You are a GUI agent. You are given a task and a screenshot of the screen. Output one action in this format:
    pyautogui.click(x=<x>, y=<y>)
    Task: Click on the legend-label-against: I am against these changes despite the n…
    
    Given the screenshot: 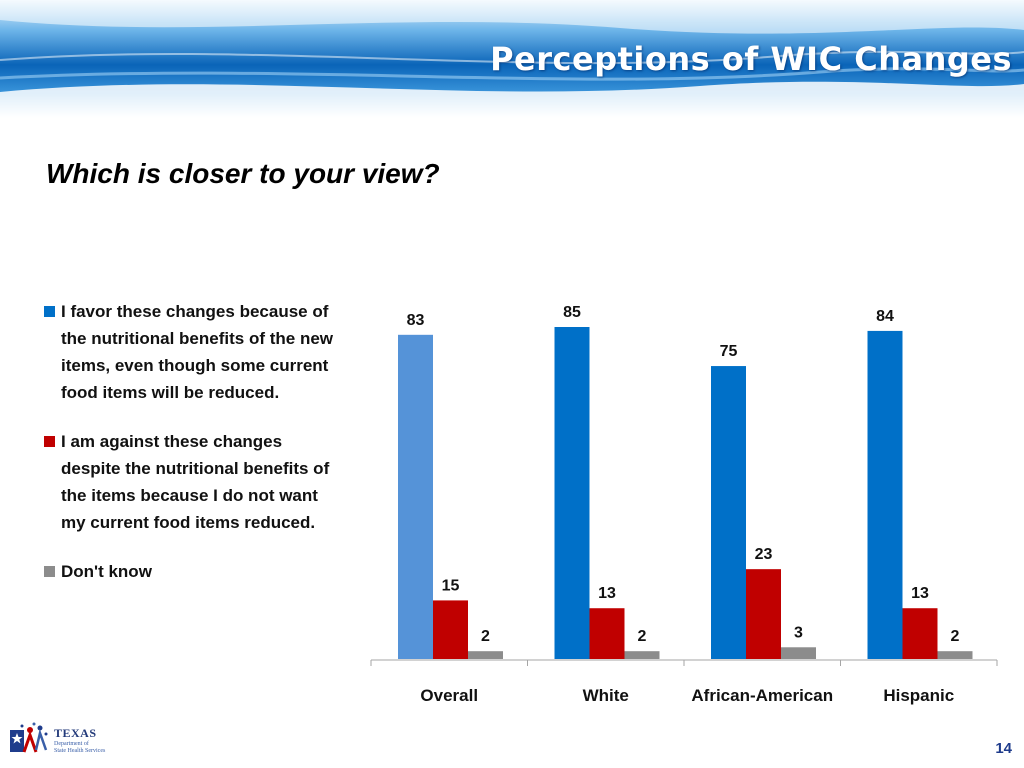 What is the action you would take?
    pyautogui.click(x=195, y=482)
    